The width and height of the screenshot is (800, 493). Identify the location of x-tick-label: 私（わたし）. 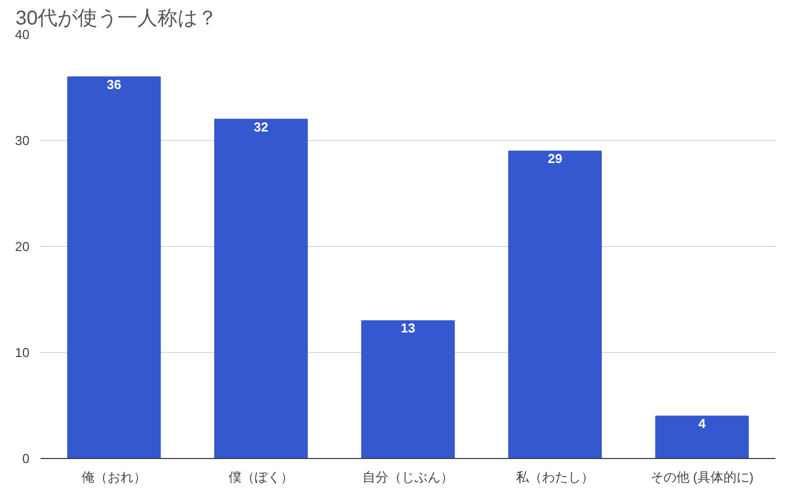
(555, 477).